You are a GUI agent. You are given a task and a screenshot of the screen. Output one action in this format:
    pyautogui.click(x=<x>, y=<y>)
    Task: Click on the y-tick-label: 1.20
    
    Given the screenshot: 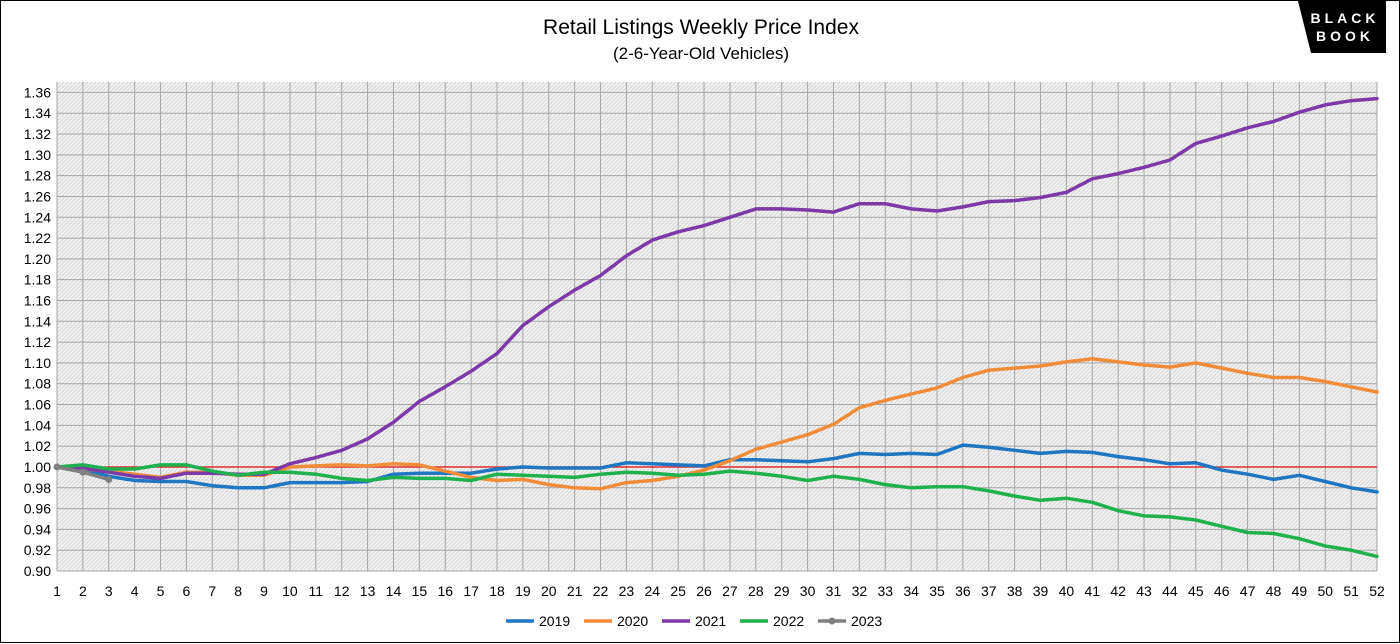 What is the action you would take?
    pyautogui.click(x=37, y=259)
    